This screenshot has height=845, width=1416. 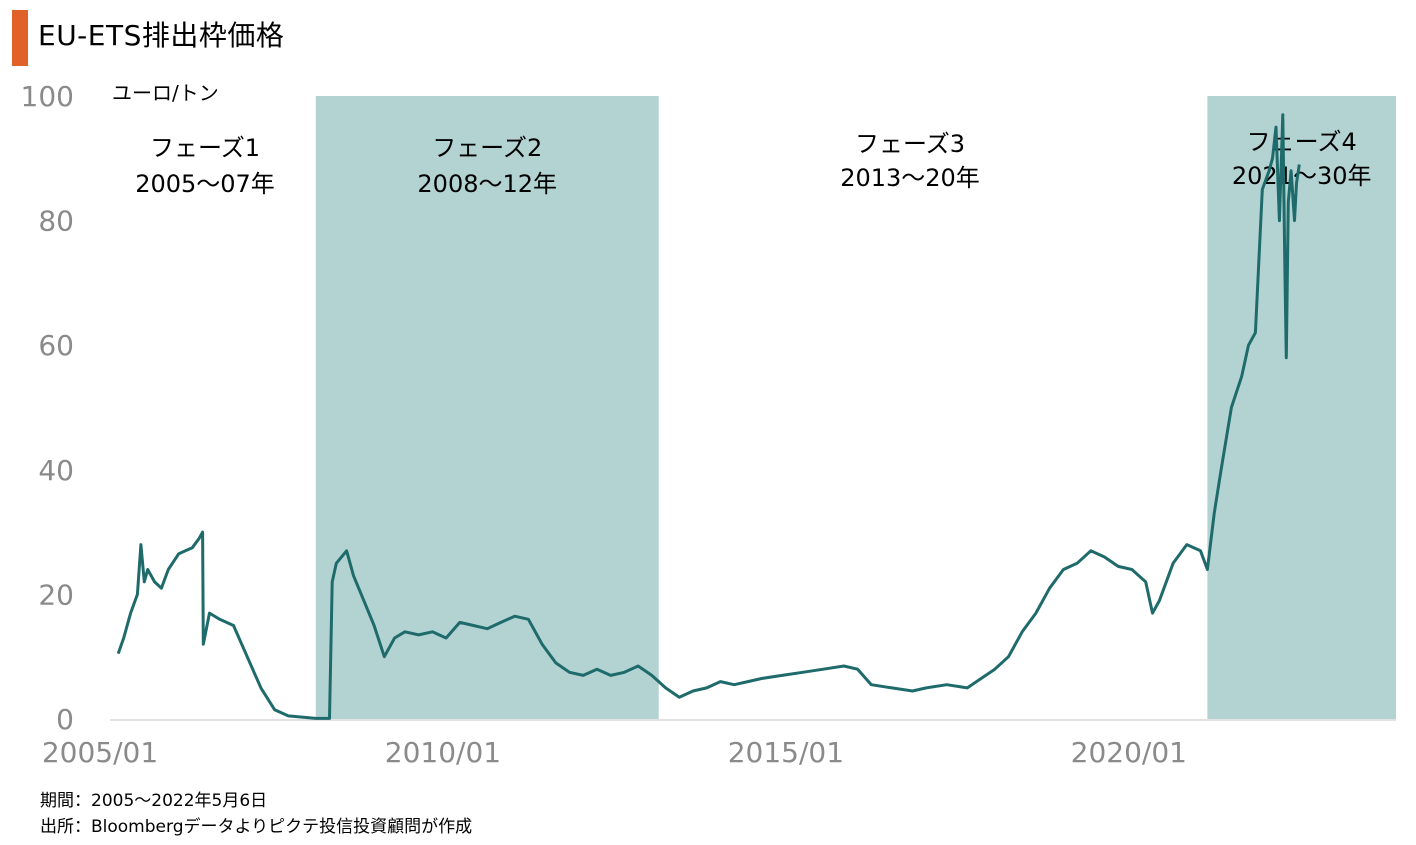 What do you see at coordinates (100, 752) in the screenshot?
I see `x-tick-label: 2005/01` at bounding box center [100, 752].